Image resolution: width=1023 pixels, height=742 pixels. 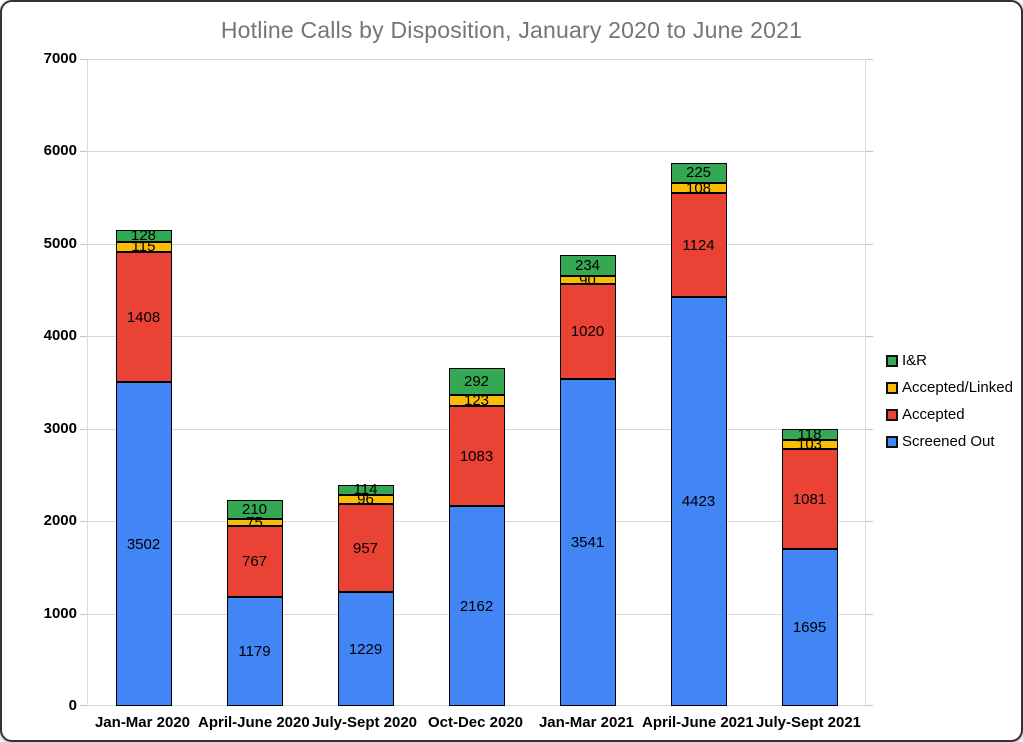 What do you see at coordinates (72, 705) in the screenshot?
I see `y-axis-label: 0` at bounding box center [72, 705].